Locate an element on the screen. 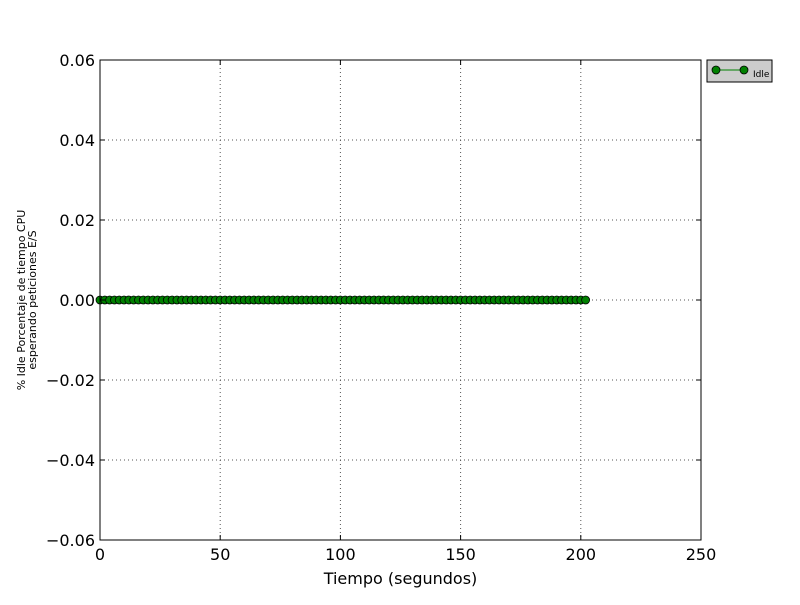 This screenshot has width=800, height=605. y-axis-label-line: % Idle Porcentaje de tiempo CPU is located at coordinates (21, 300).